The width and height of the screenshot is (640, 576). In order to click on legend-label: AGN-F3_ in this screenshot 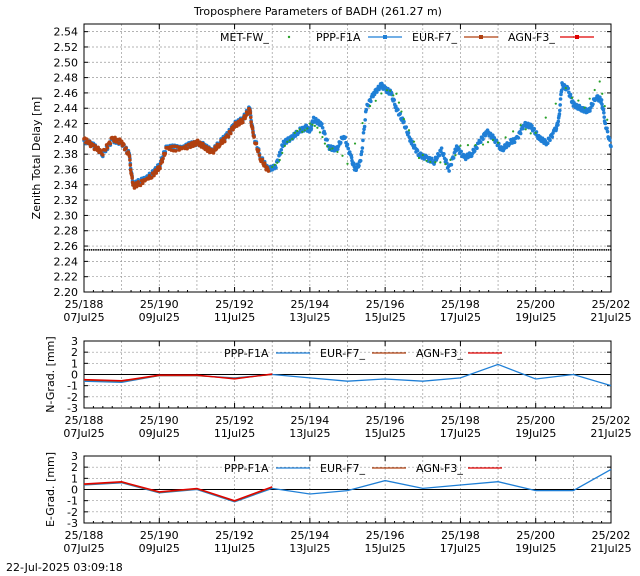, I will do `click(439, 353)`.